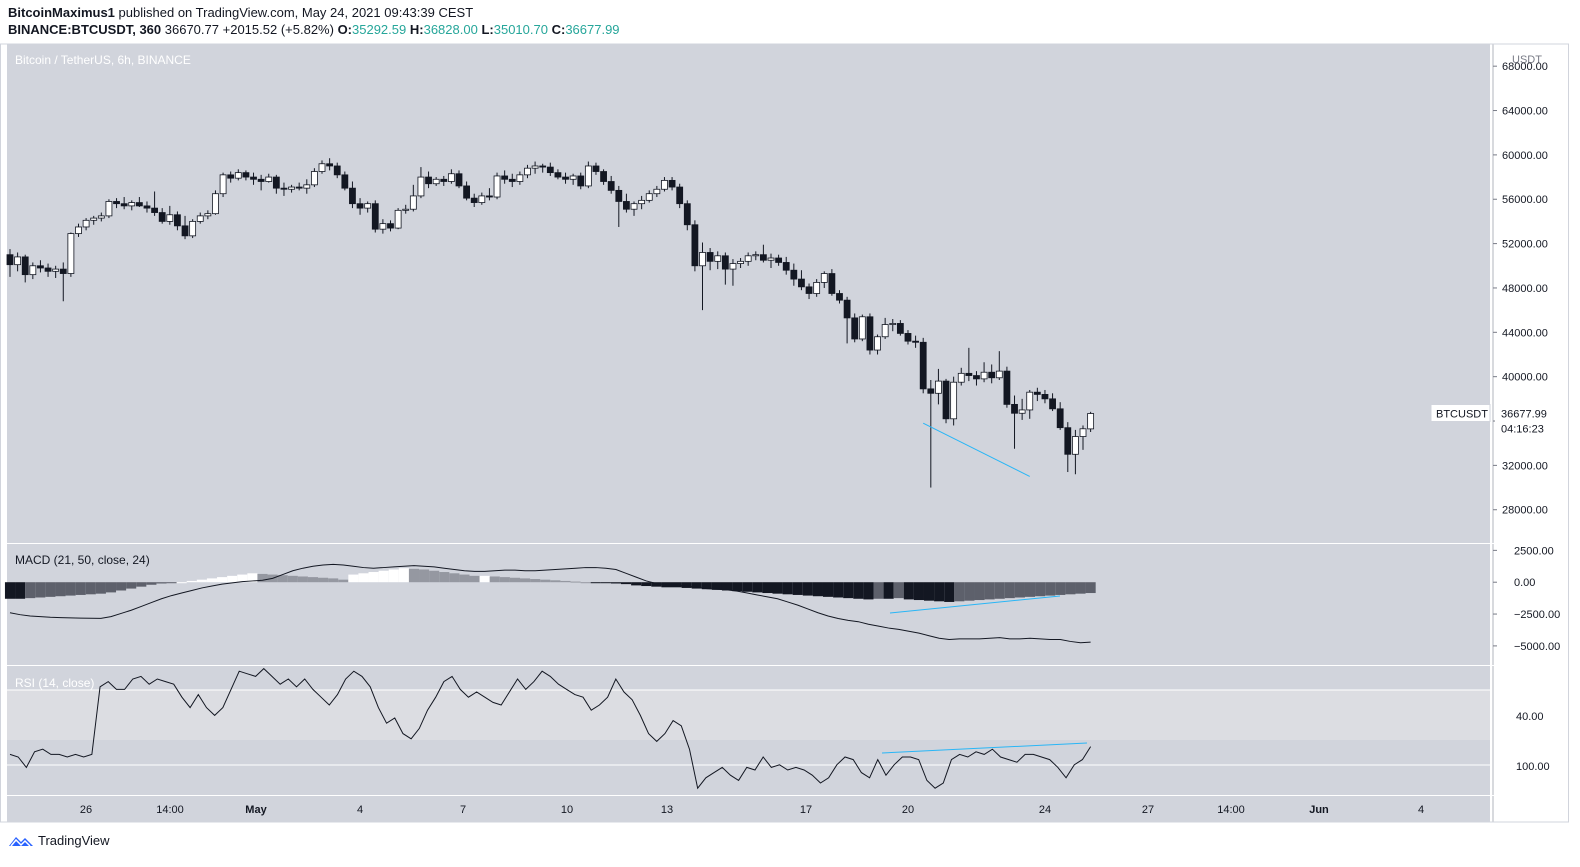 This screenshot has height=867, width=1580. What do you see at coordinates (1530, 717) in the screenshot?
I see `rsi-tick-label: 40.00` at bounding box center [1530, 717].